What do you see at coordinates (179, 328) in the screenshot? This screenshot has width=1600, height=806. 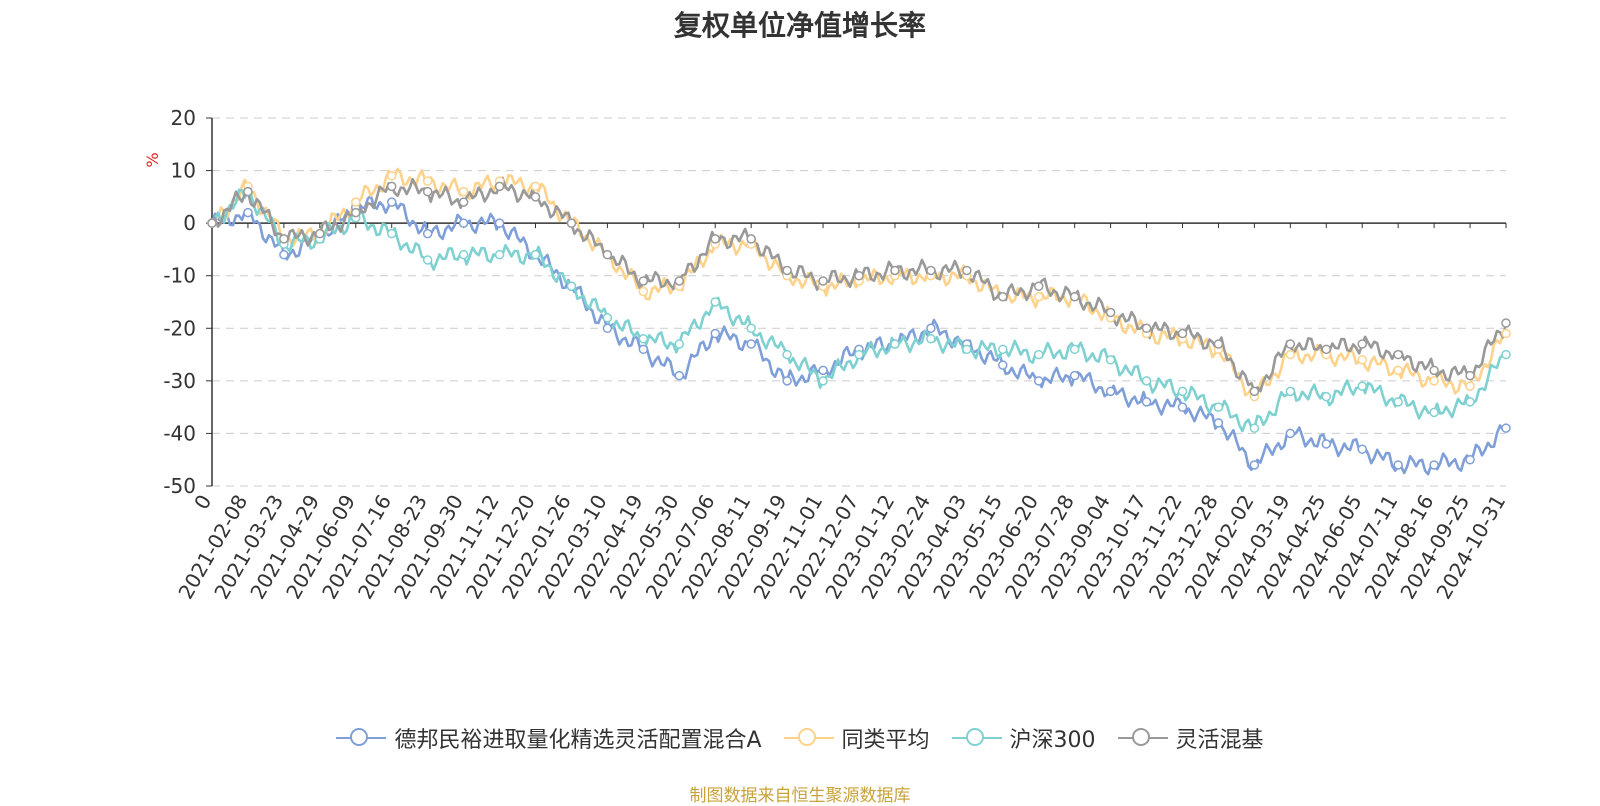 I see `y-tick-label: -20` at bounding box center [179, 328].